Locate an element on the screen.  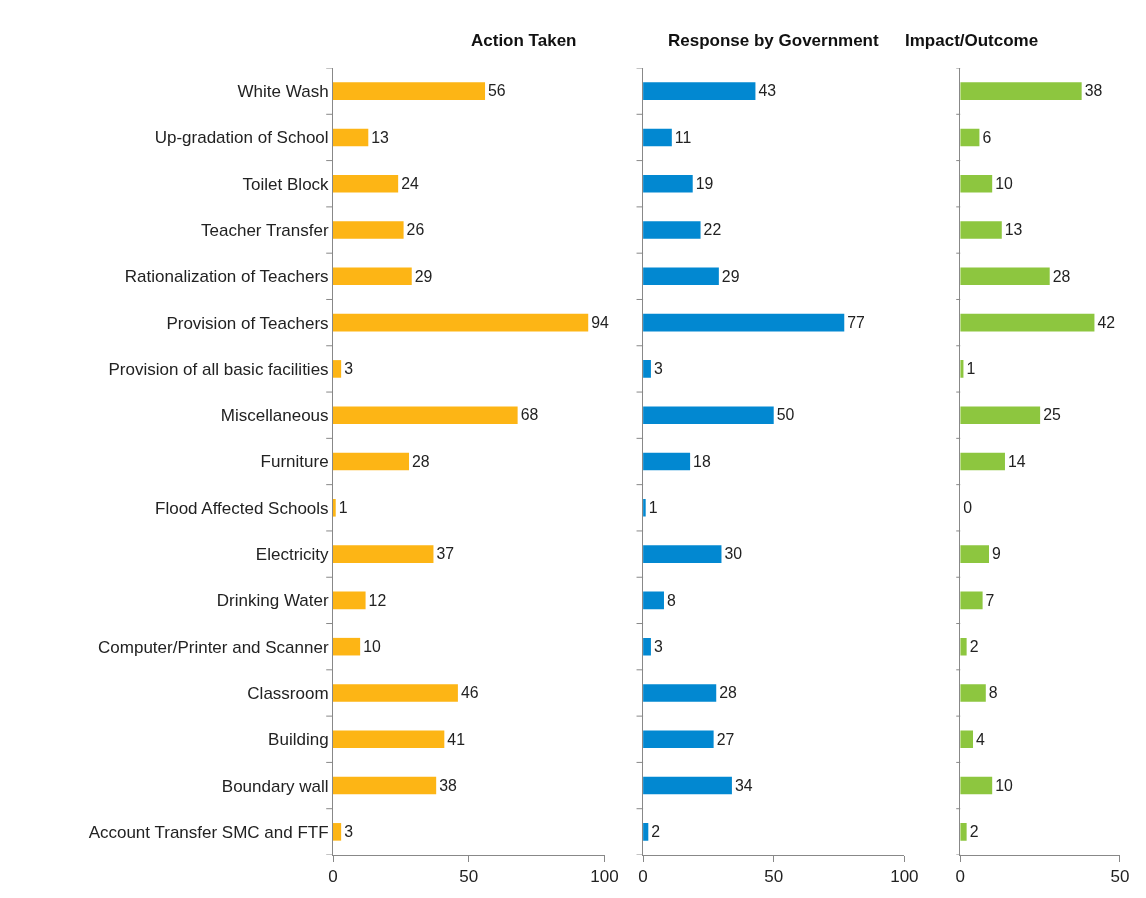
data-label: 24 is located at coordinates (410, 184).